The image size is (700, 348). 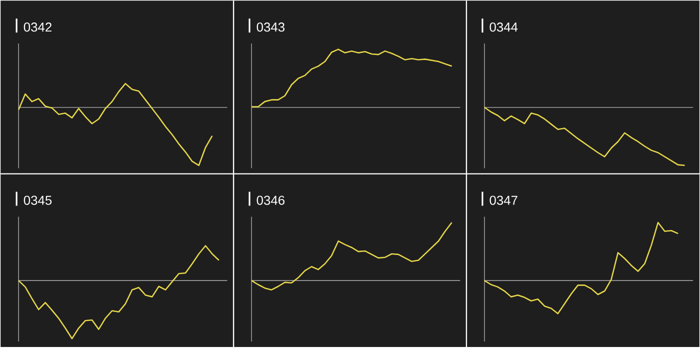 What do you see at coordinates (504, 27) in the screenshot?
I see `chart-title: 0344` at bounding box center [504, 27].